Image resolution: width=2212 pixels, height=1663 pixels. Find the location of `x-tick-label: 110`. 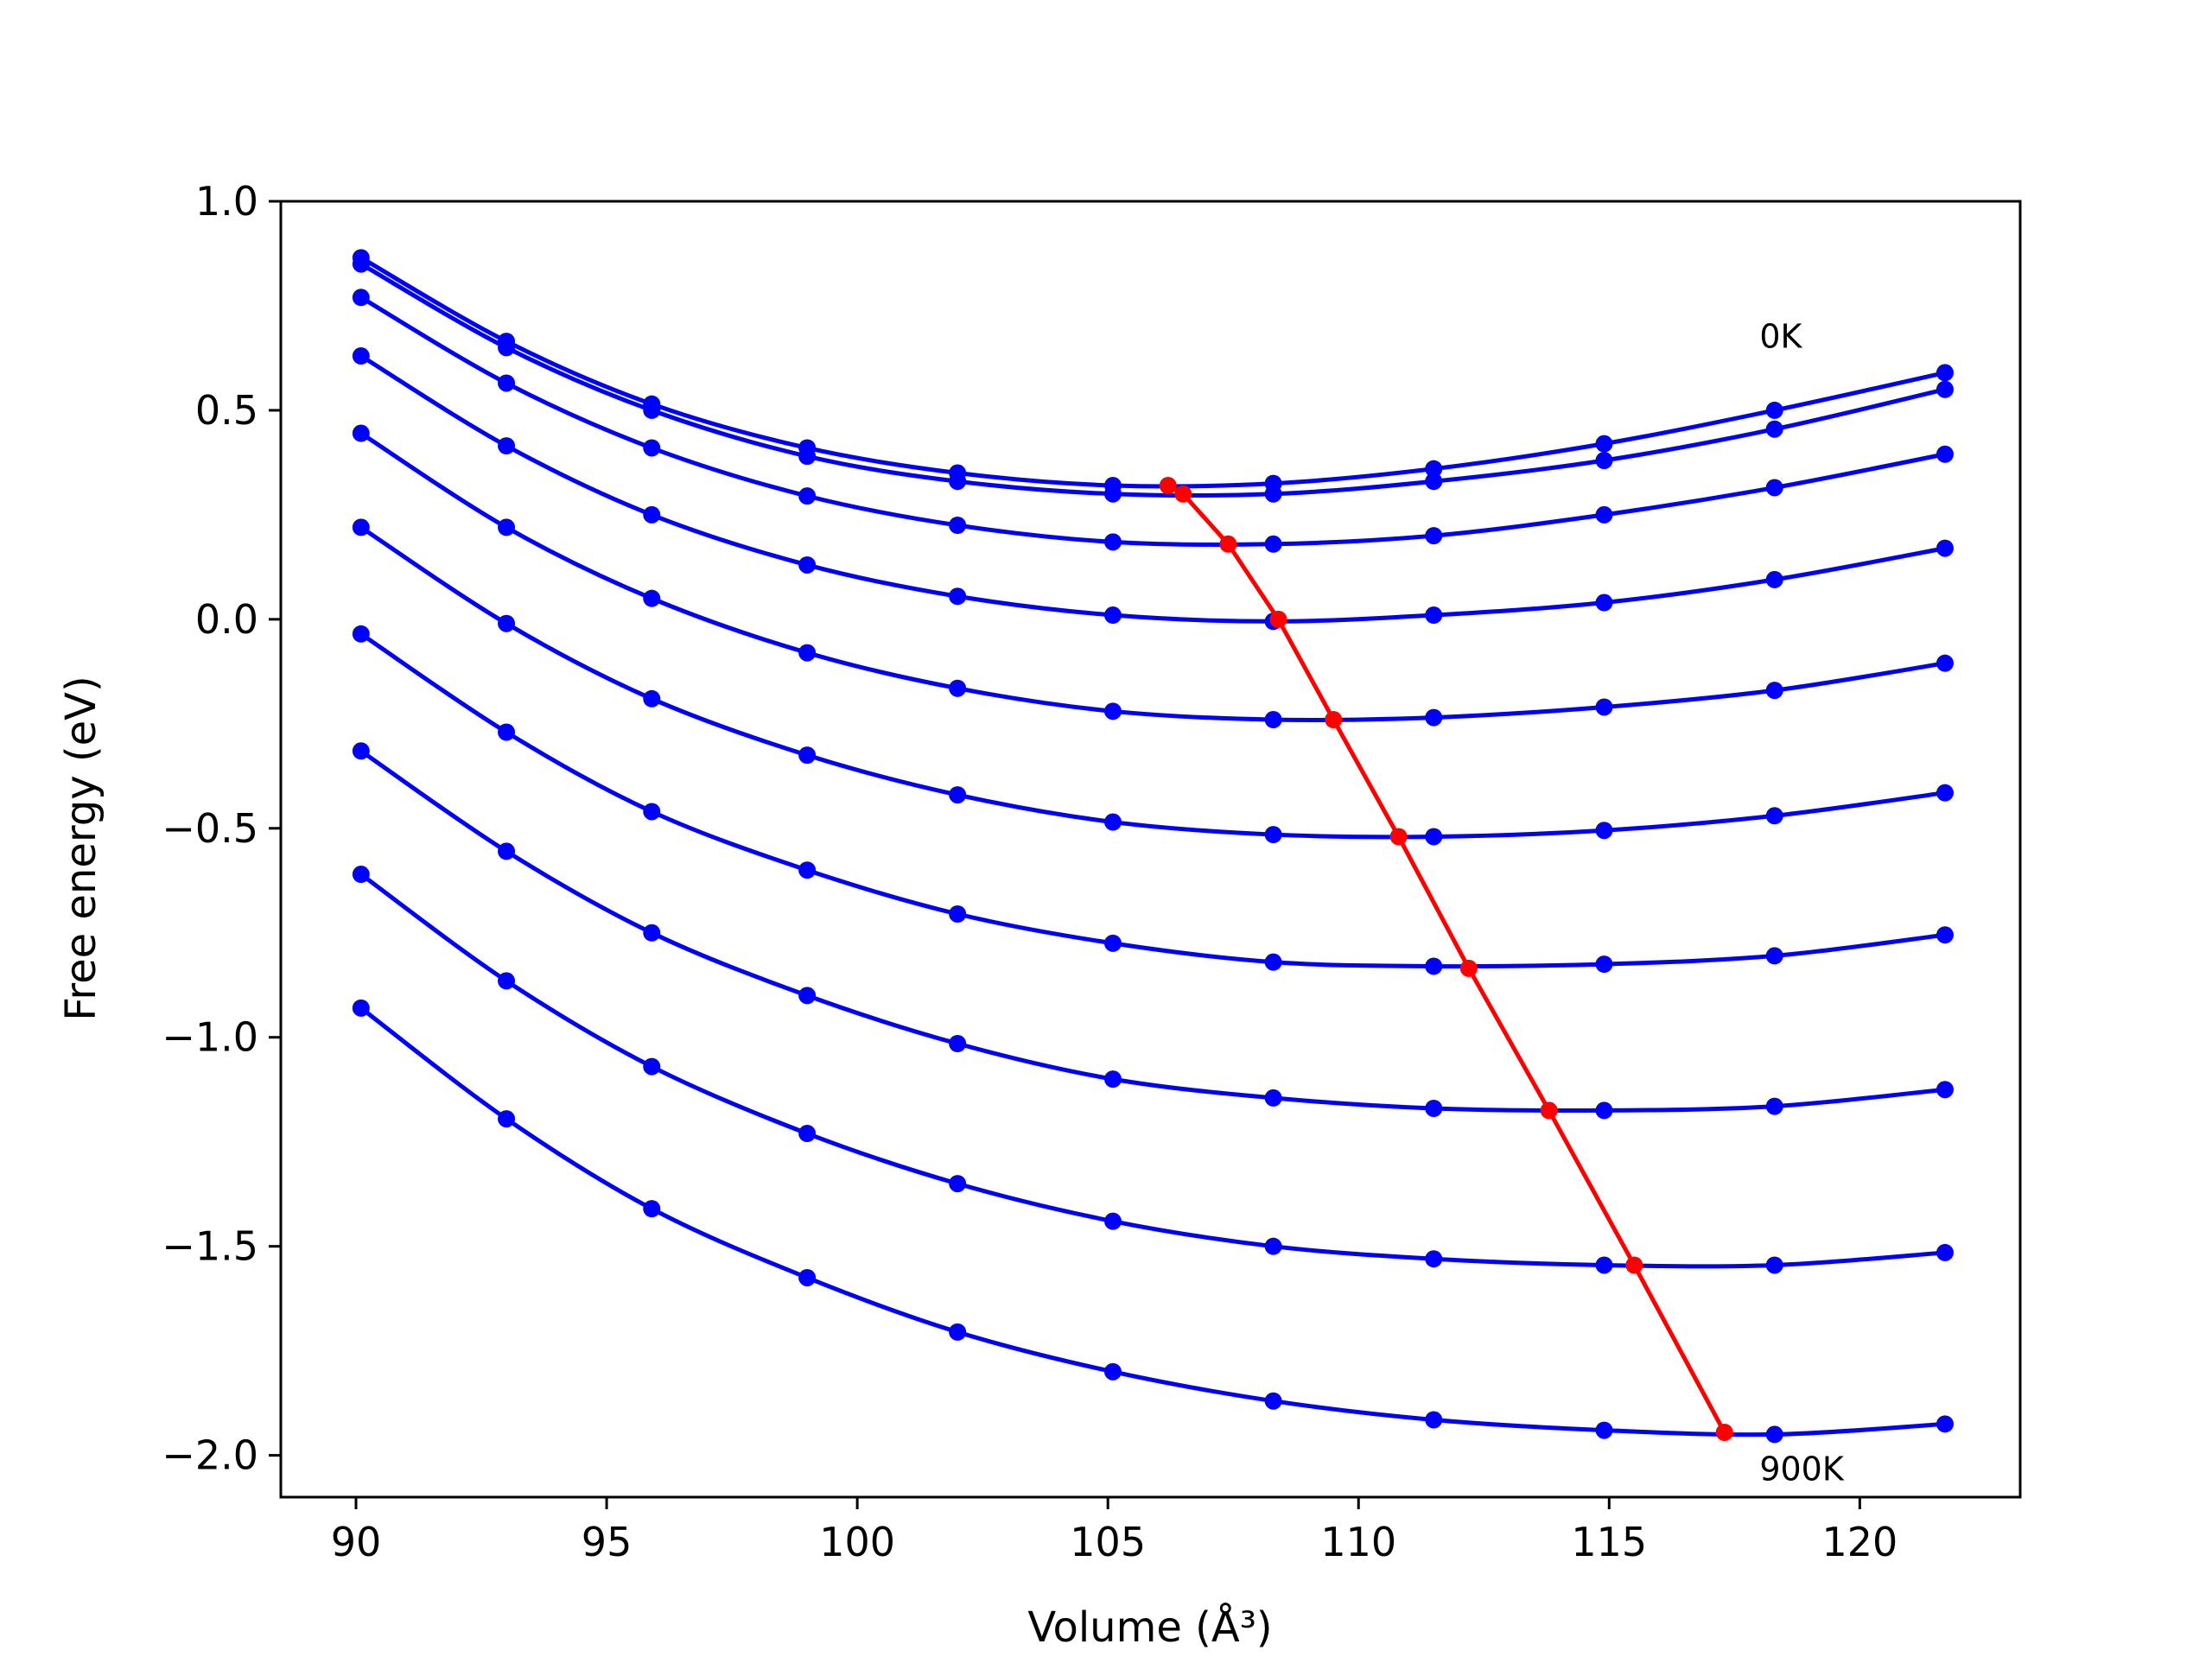

x-tick-label: 110 is located at coordinates (1358, 1542).